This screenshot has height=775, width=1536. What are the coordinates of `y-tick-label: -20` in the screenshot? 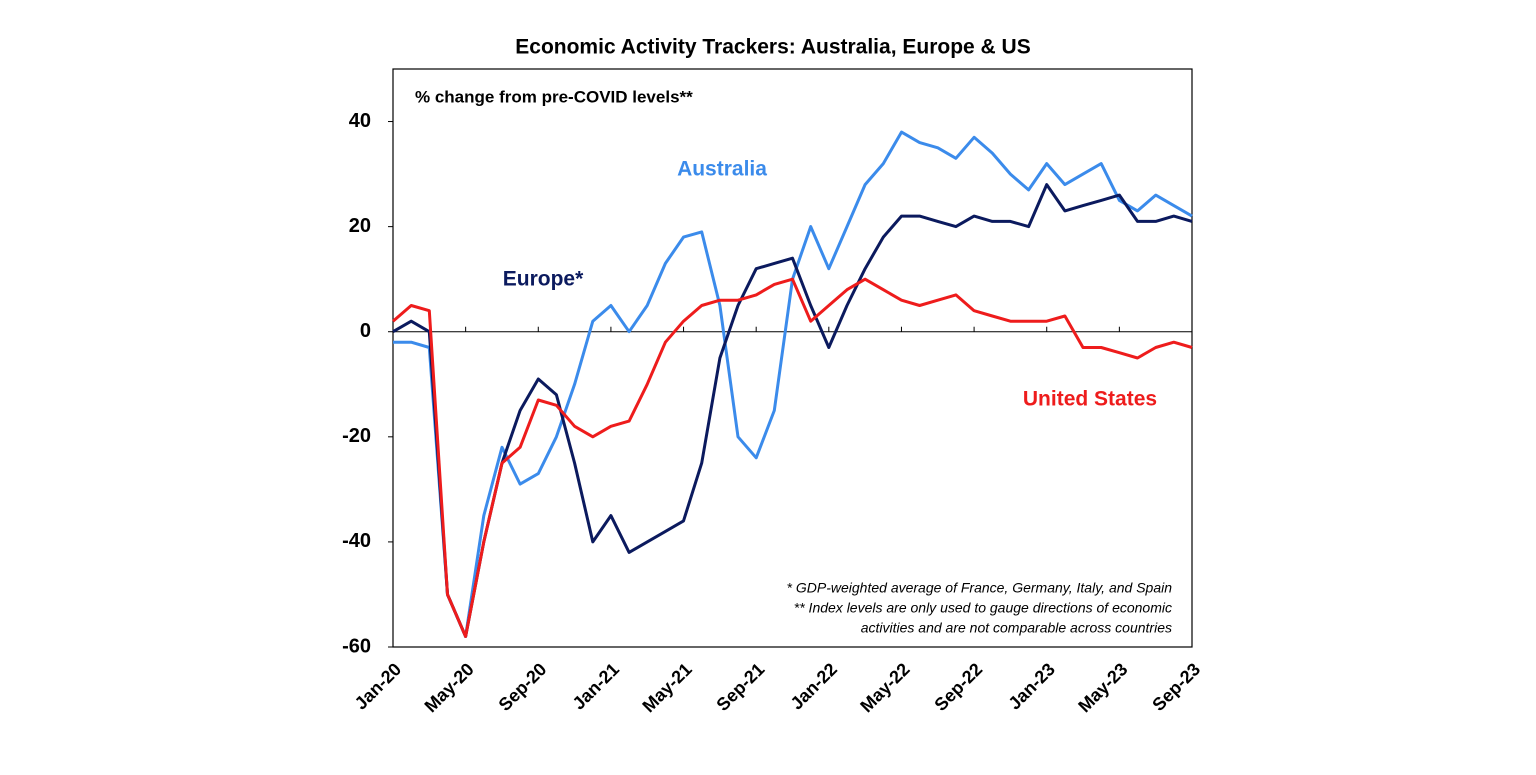 It's located at (356, 436).